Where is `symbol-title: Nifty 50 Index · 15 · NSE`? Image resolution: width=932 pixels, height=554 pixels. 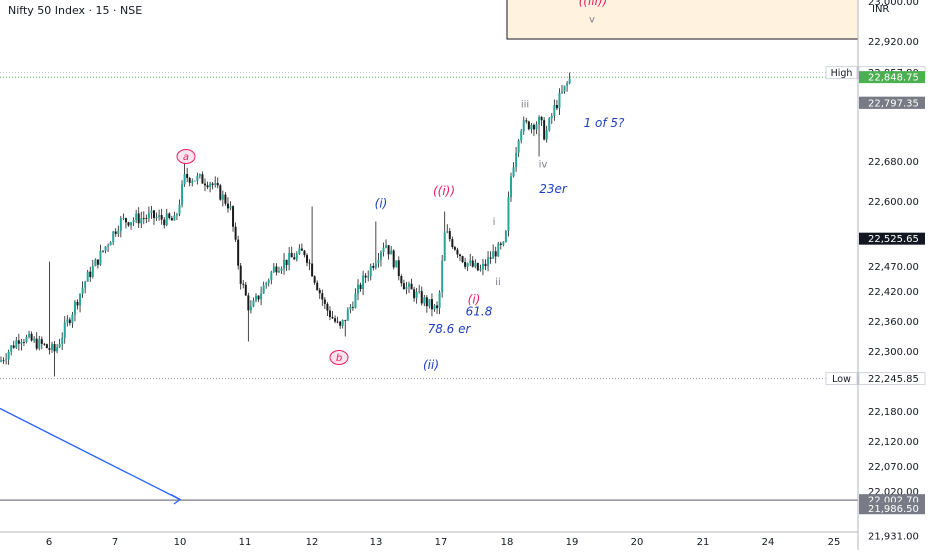
symbol-title: Nifty 50 Index · 15 · NSE is located at coordinates (75, 10).